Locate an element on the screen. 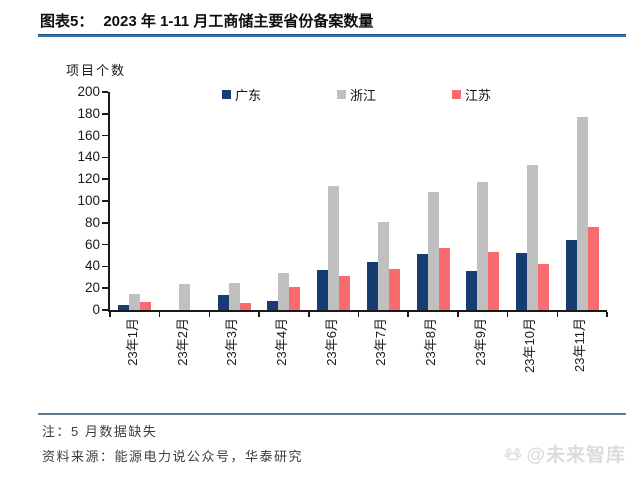 The height and width of the screenshot is (477, 640). legend-swatch-jiangsu is located at coordinates (456, 94).